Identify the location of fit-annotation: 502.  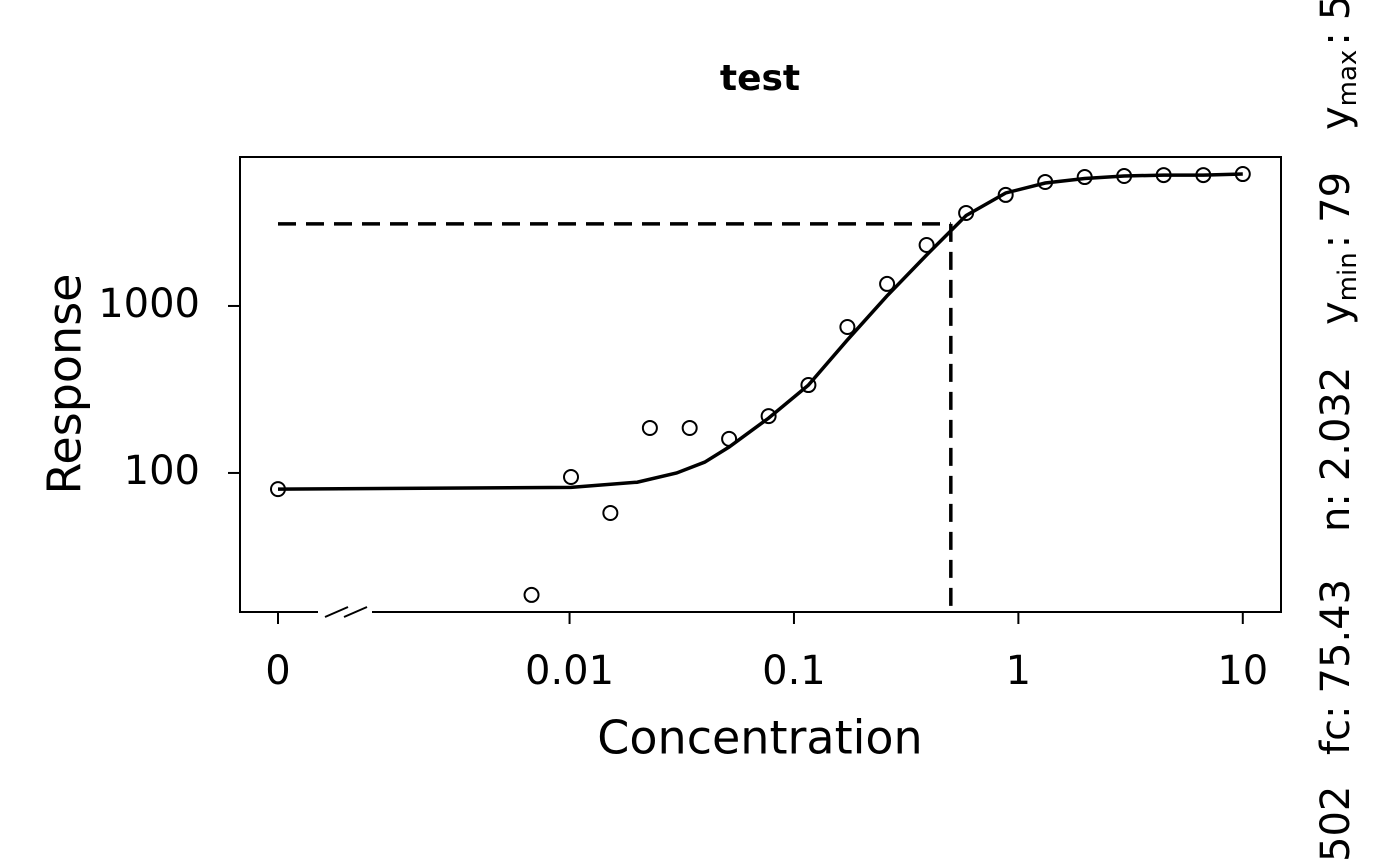
(1336, 824).